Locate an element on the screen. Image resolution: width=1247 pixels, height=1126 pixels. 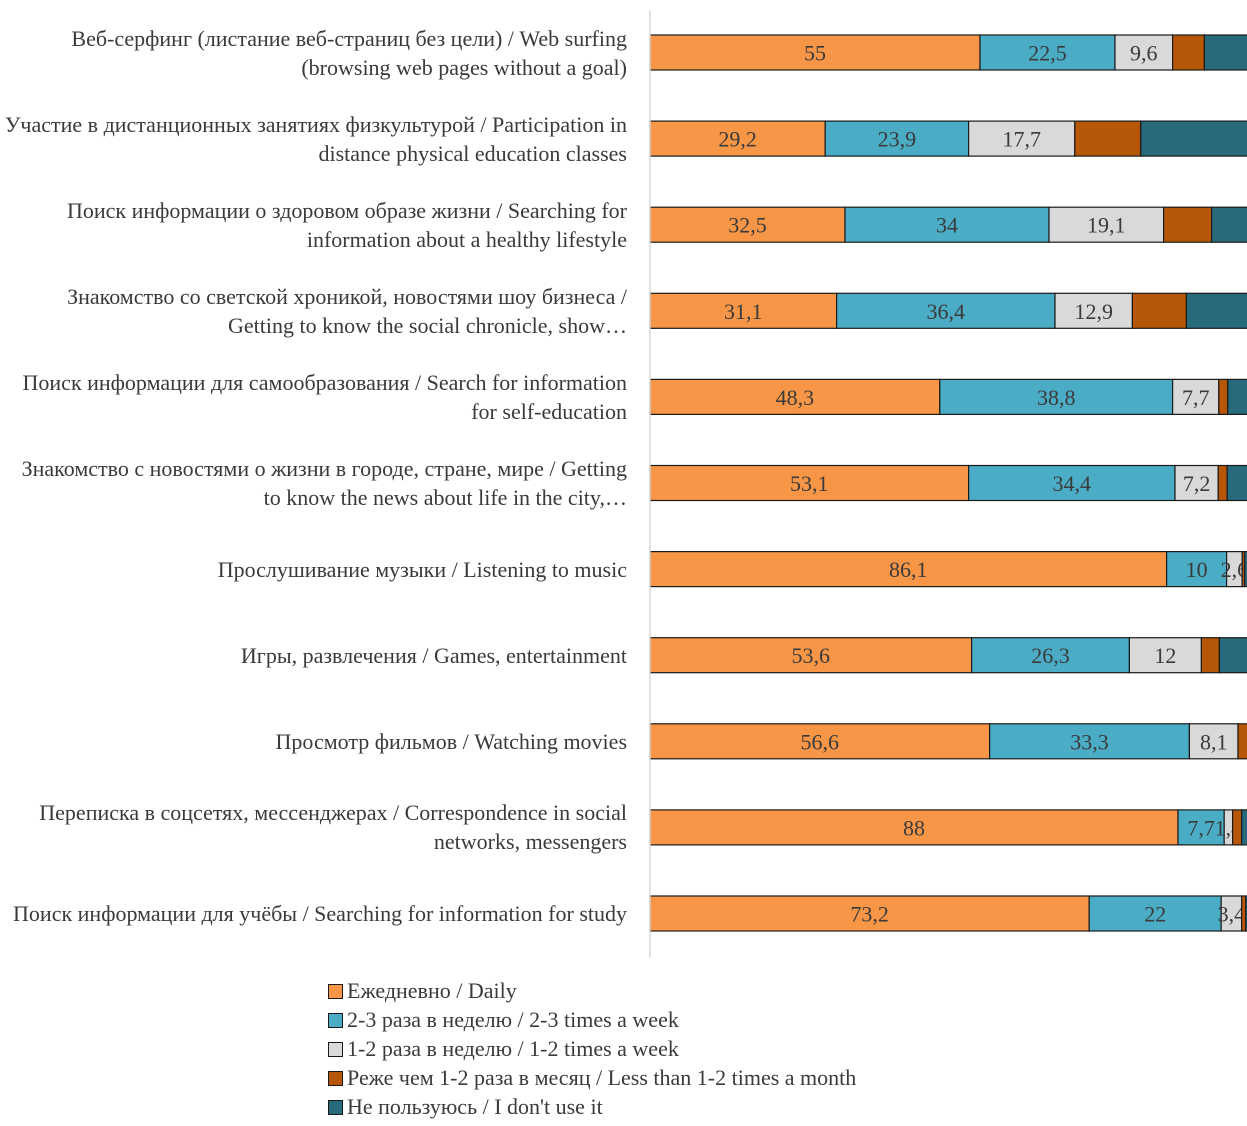
data-label: 9,6 is located at coordinates (1144, 53).